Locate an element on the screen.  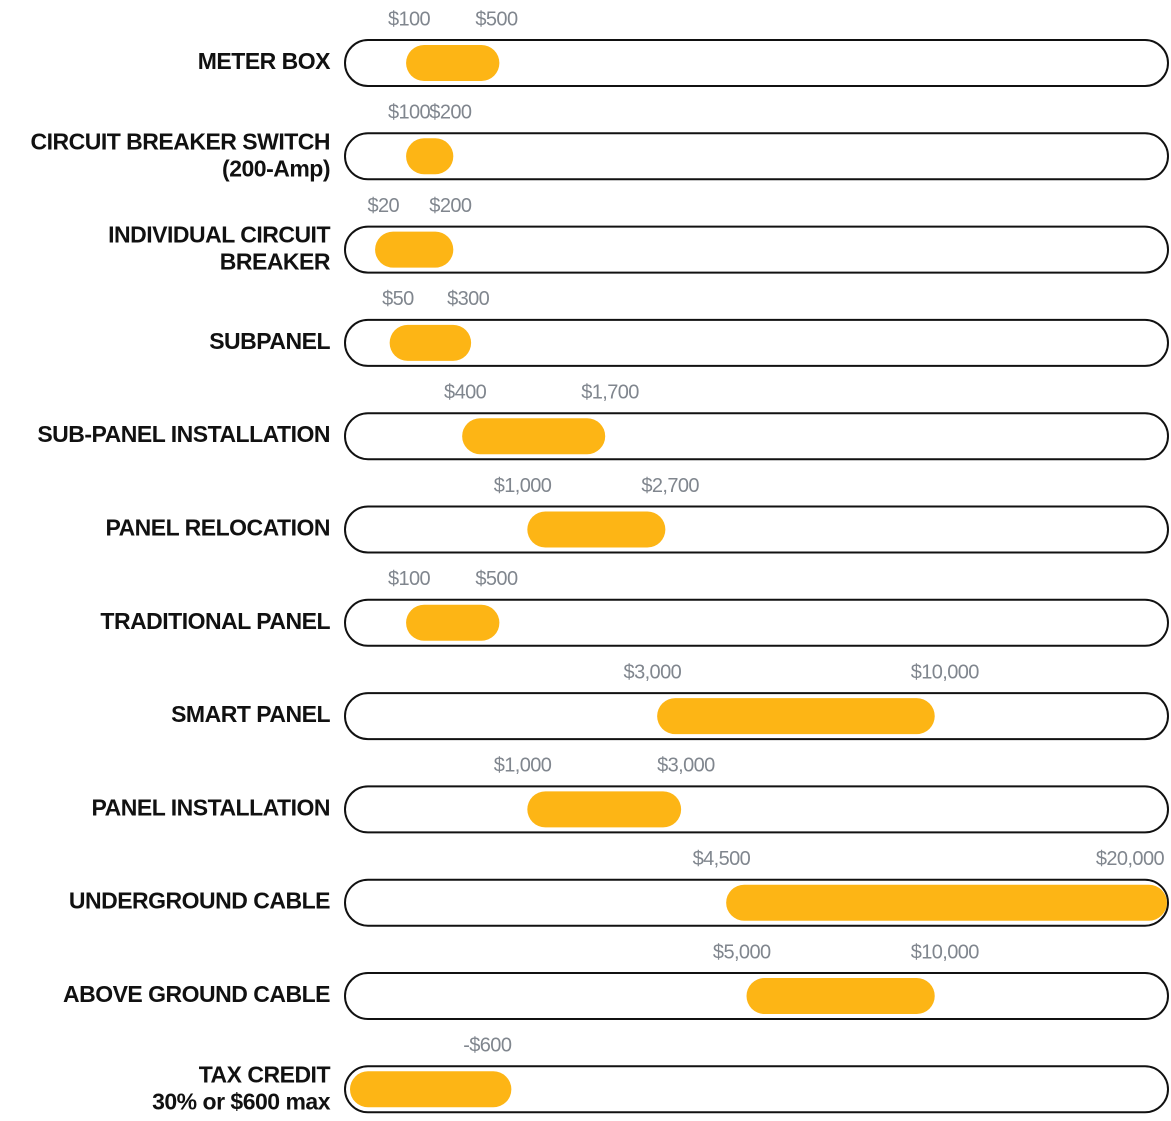
category-label: TRADITIONAL PANEL is located at coordinates (215, 621).